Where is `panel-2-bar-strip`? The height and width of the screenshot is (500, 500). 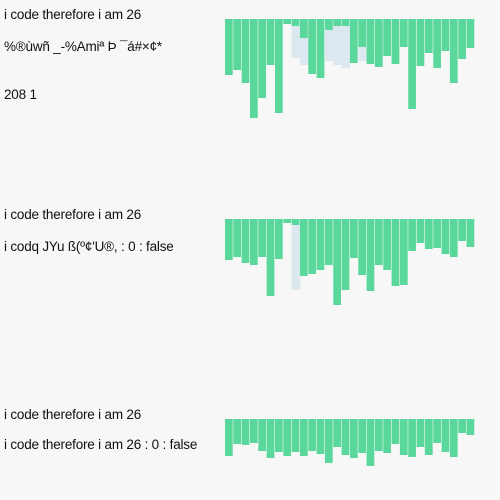 panel-2-bar-strip is located at coordinates (350, 262).